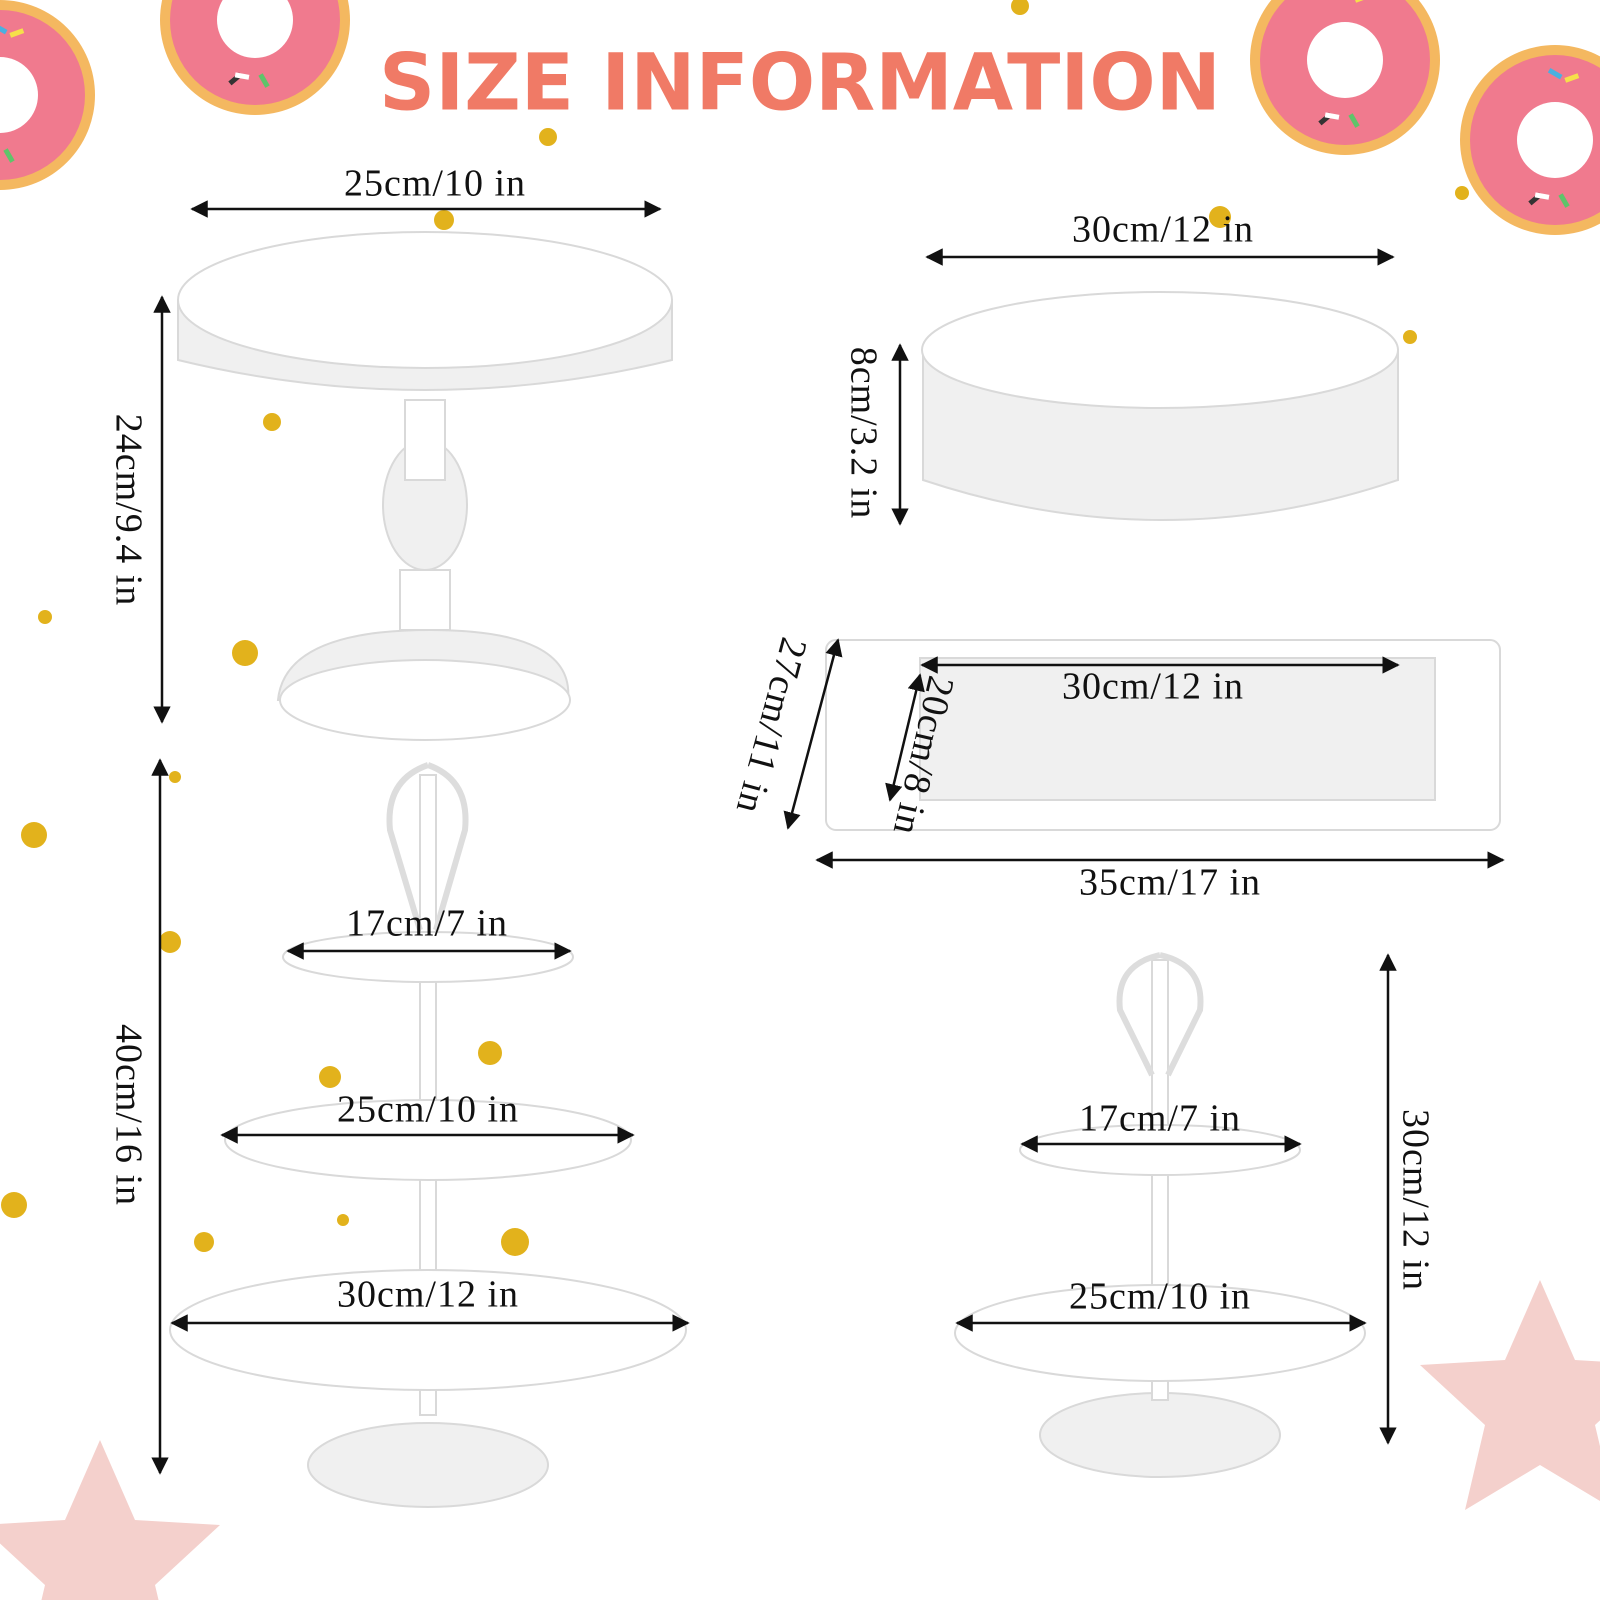 This screenshot has width=1600, height=1600. I want to click on dimension-label: 27cm/11 in, so click(771, 725).